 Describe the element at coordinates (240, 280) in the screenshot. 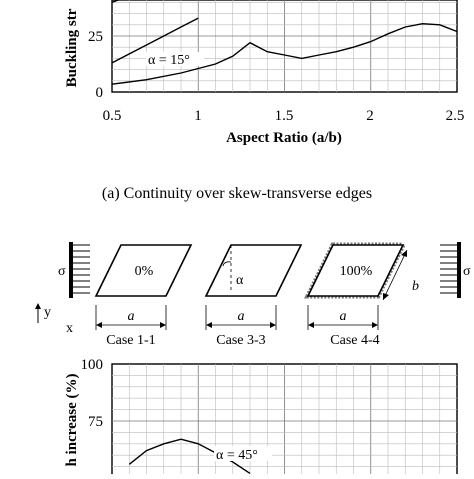

I see `angle-symbol: α` at that location.